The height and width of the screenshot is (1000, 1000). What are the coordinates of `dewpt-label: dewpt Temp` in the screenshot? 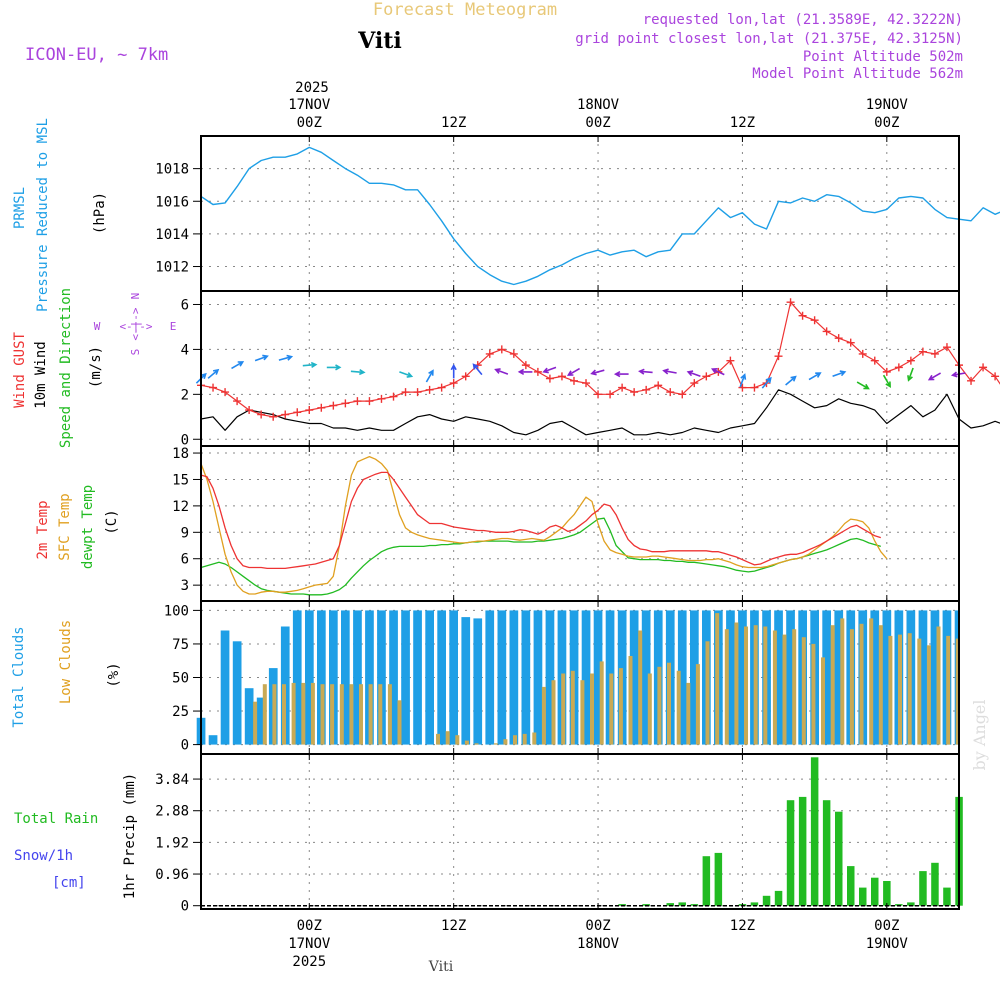 It's located at (88, 527).